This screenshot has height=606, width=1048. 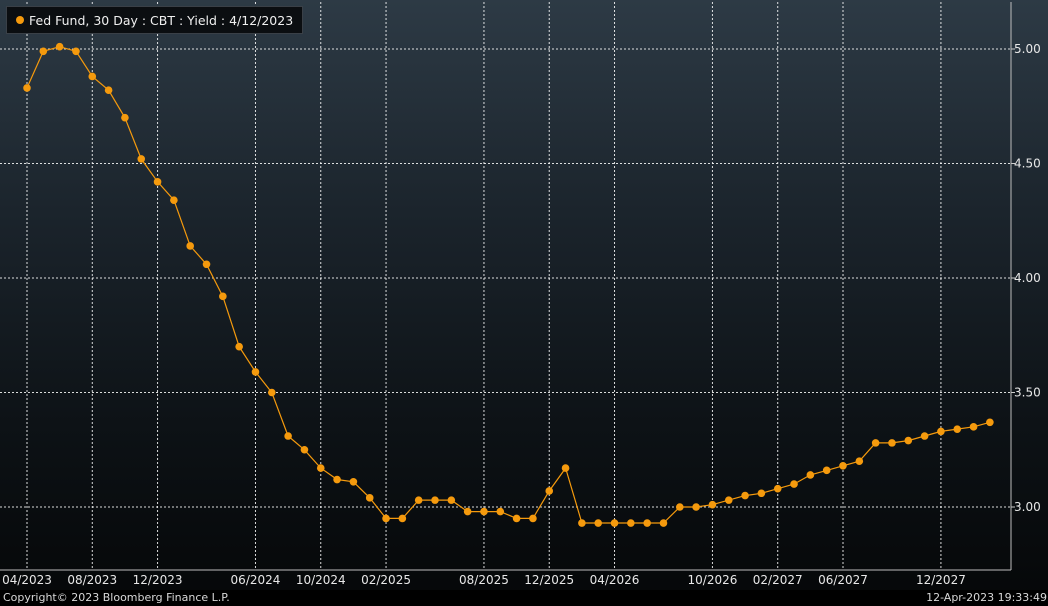 What do you see at coordinates (158, 580) in the screenshot?
I see `x-tick-label: 12/2023` at bounding box center [158, 580].